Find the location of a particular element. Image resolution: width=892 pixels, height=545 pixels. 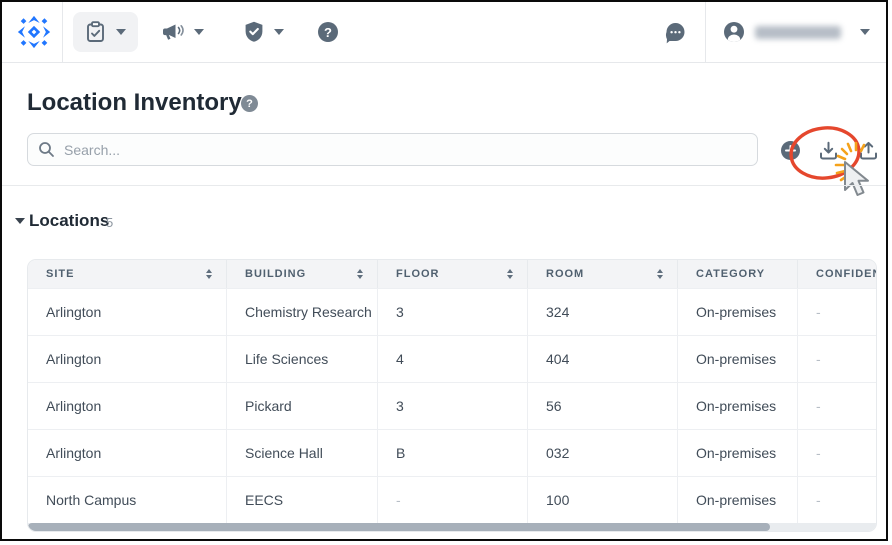

download-tray-icon is located at coordinates (828, 150).